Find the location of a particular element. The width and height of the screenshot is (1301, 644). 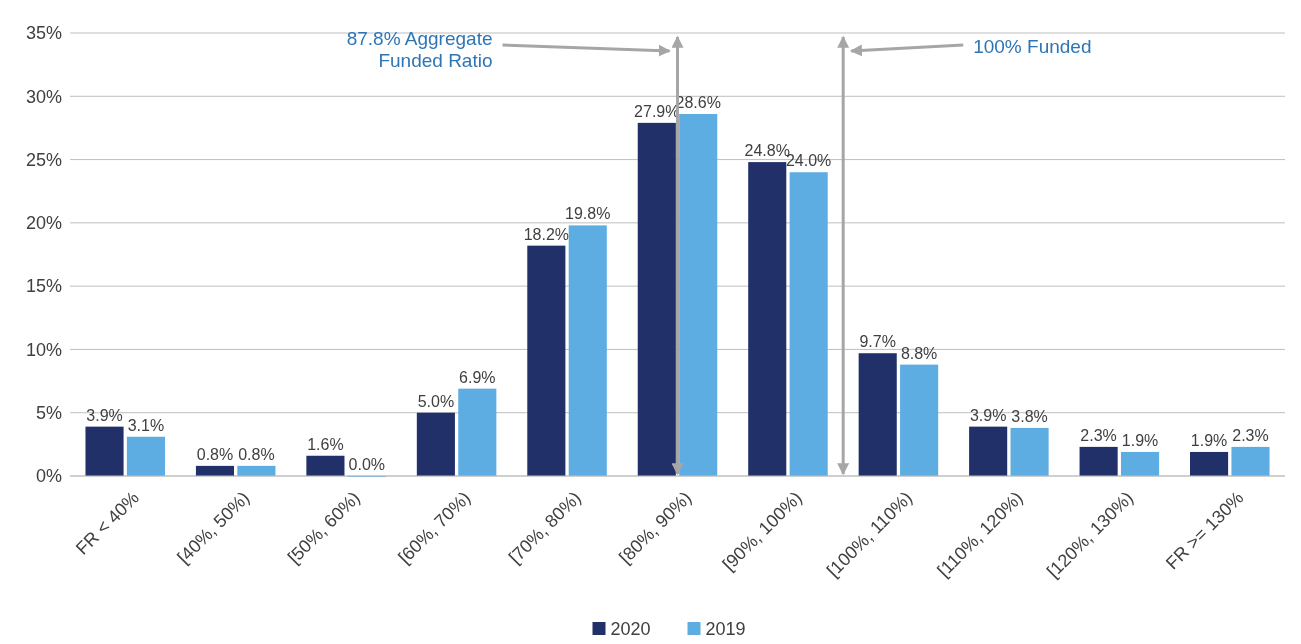

data-label: 19.8% is located at coordinates (588, 214).